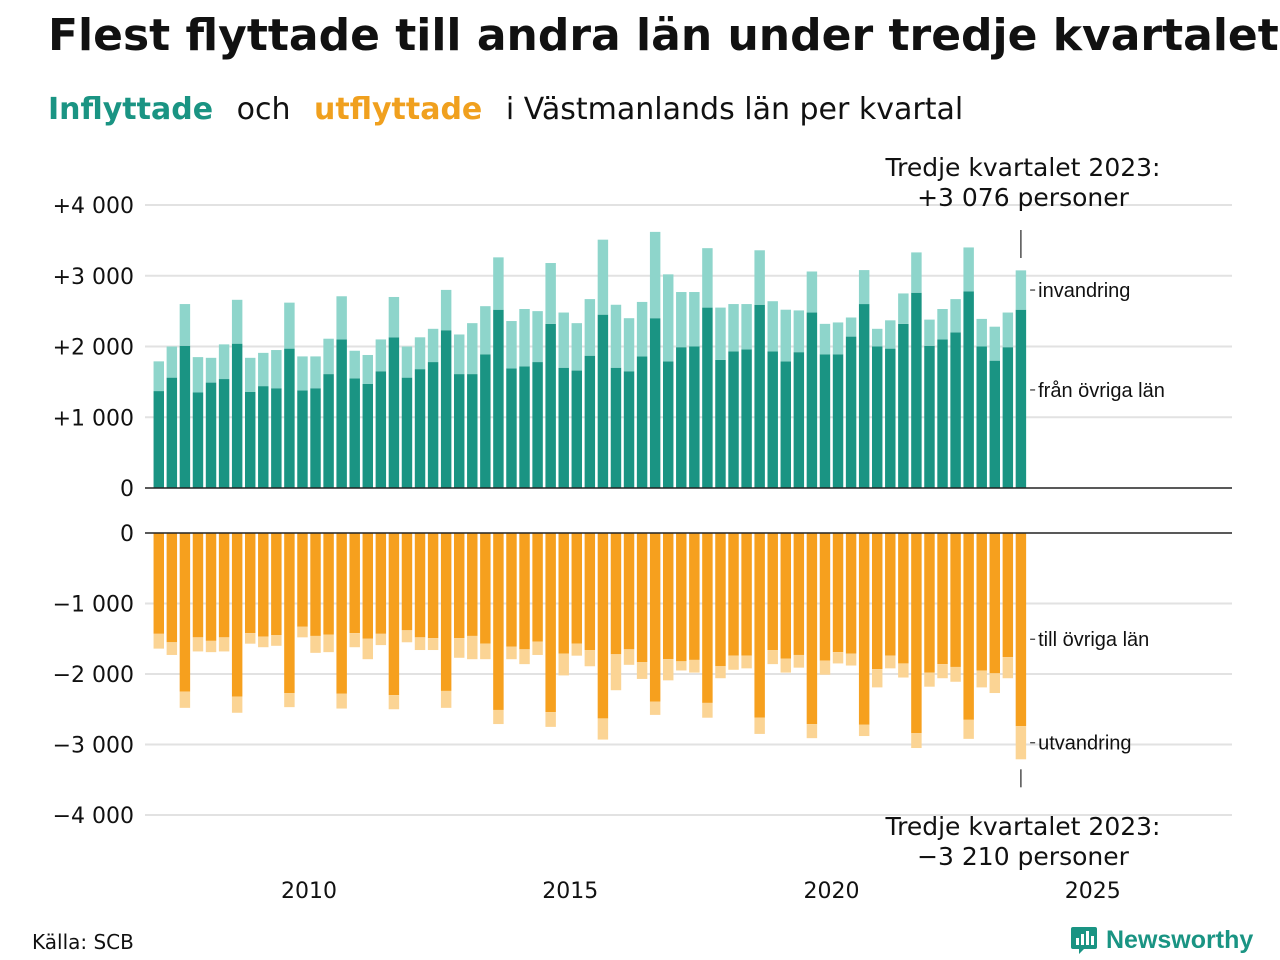 This screenshot has height=960, width=1280. I want to click on series-label-till-ovriga-lan: till övriga län, so click(1093, 640).